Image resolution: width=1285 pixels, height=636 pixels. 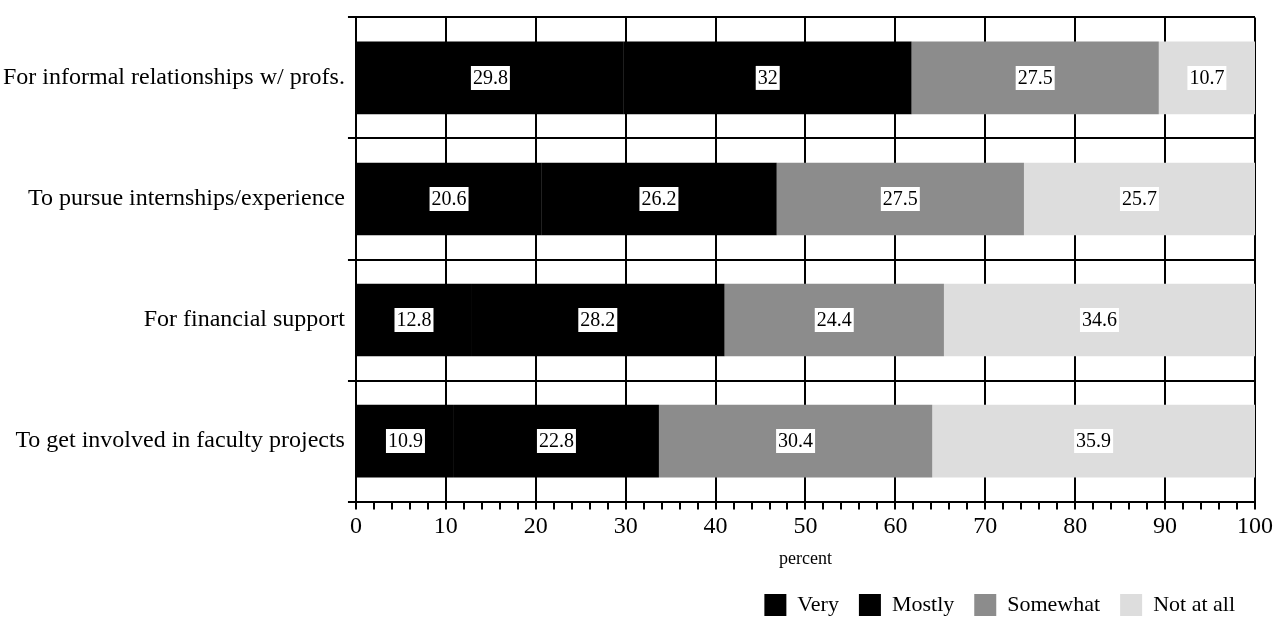 I want to click on data-label: 20.6, so click(x=449, y=198).